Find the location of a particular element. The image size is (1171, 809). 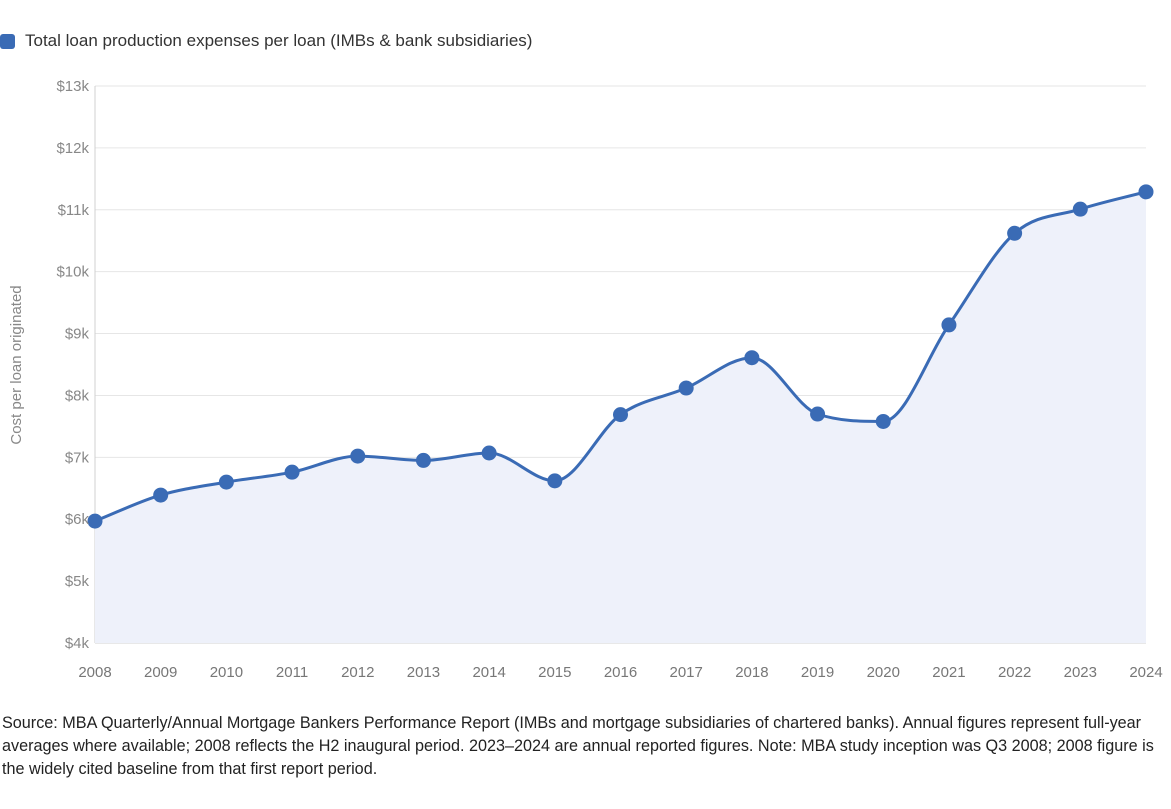

x-tick-label: 2009 is located at coordinates (160, 672).